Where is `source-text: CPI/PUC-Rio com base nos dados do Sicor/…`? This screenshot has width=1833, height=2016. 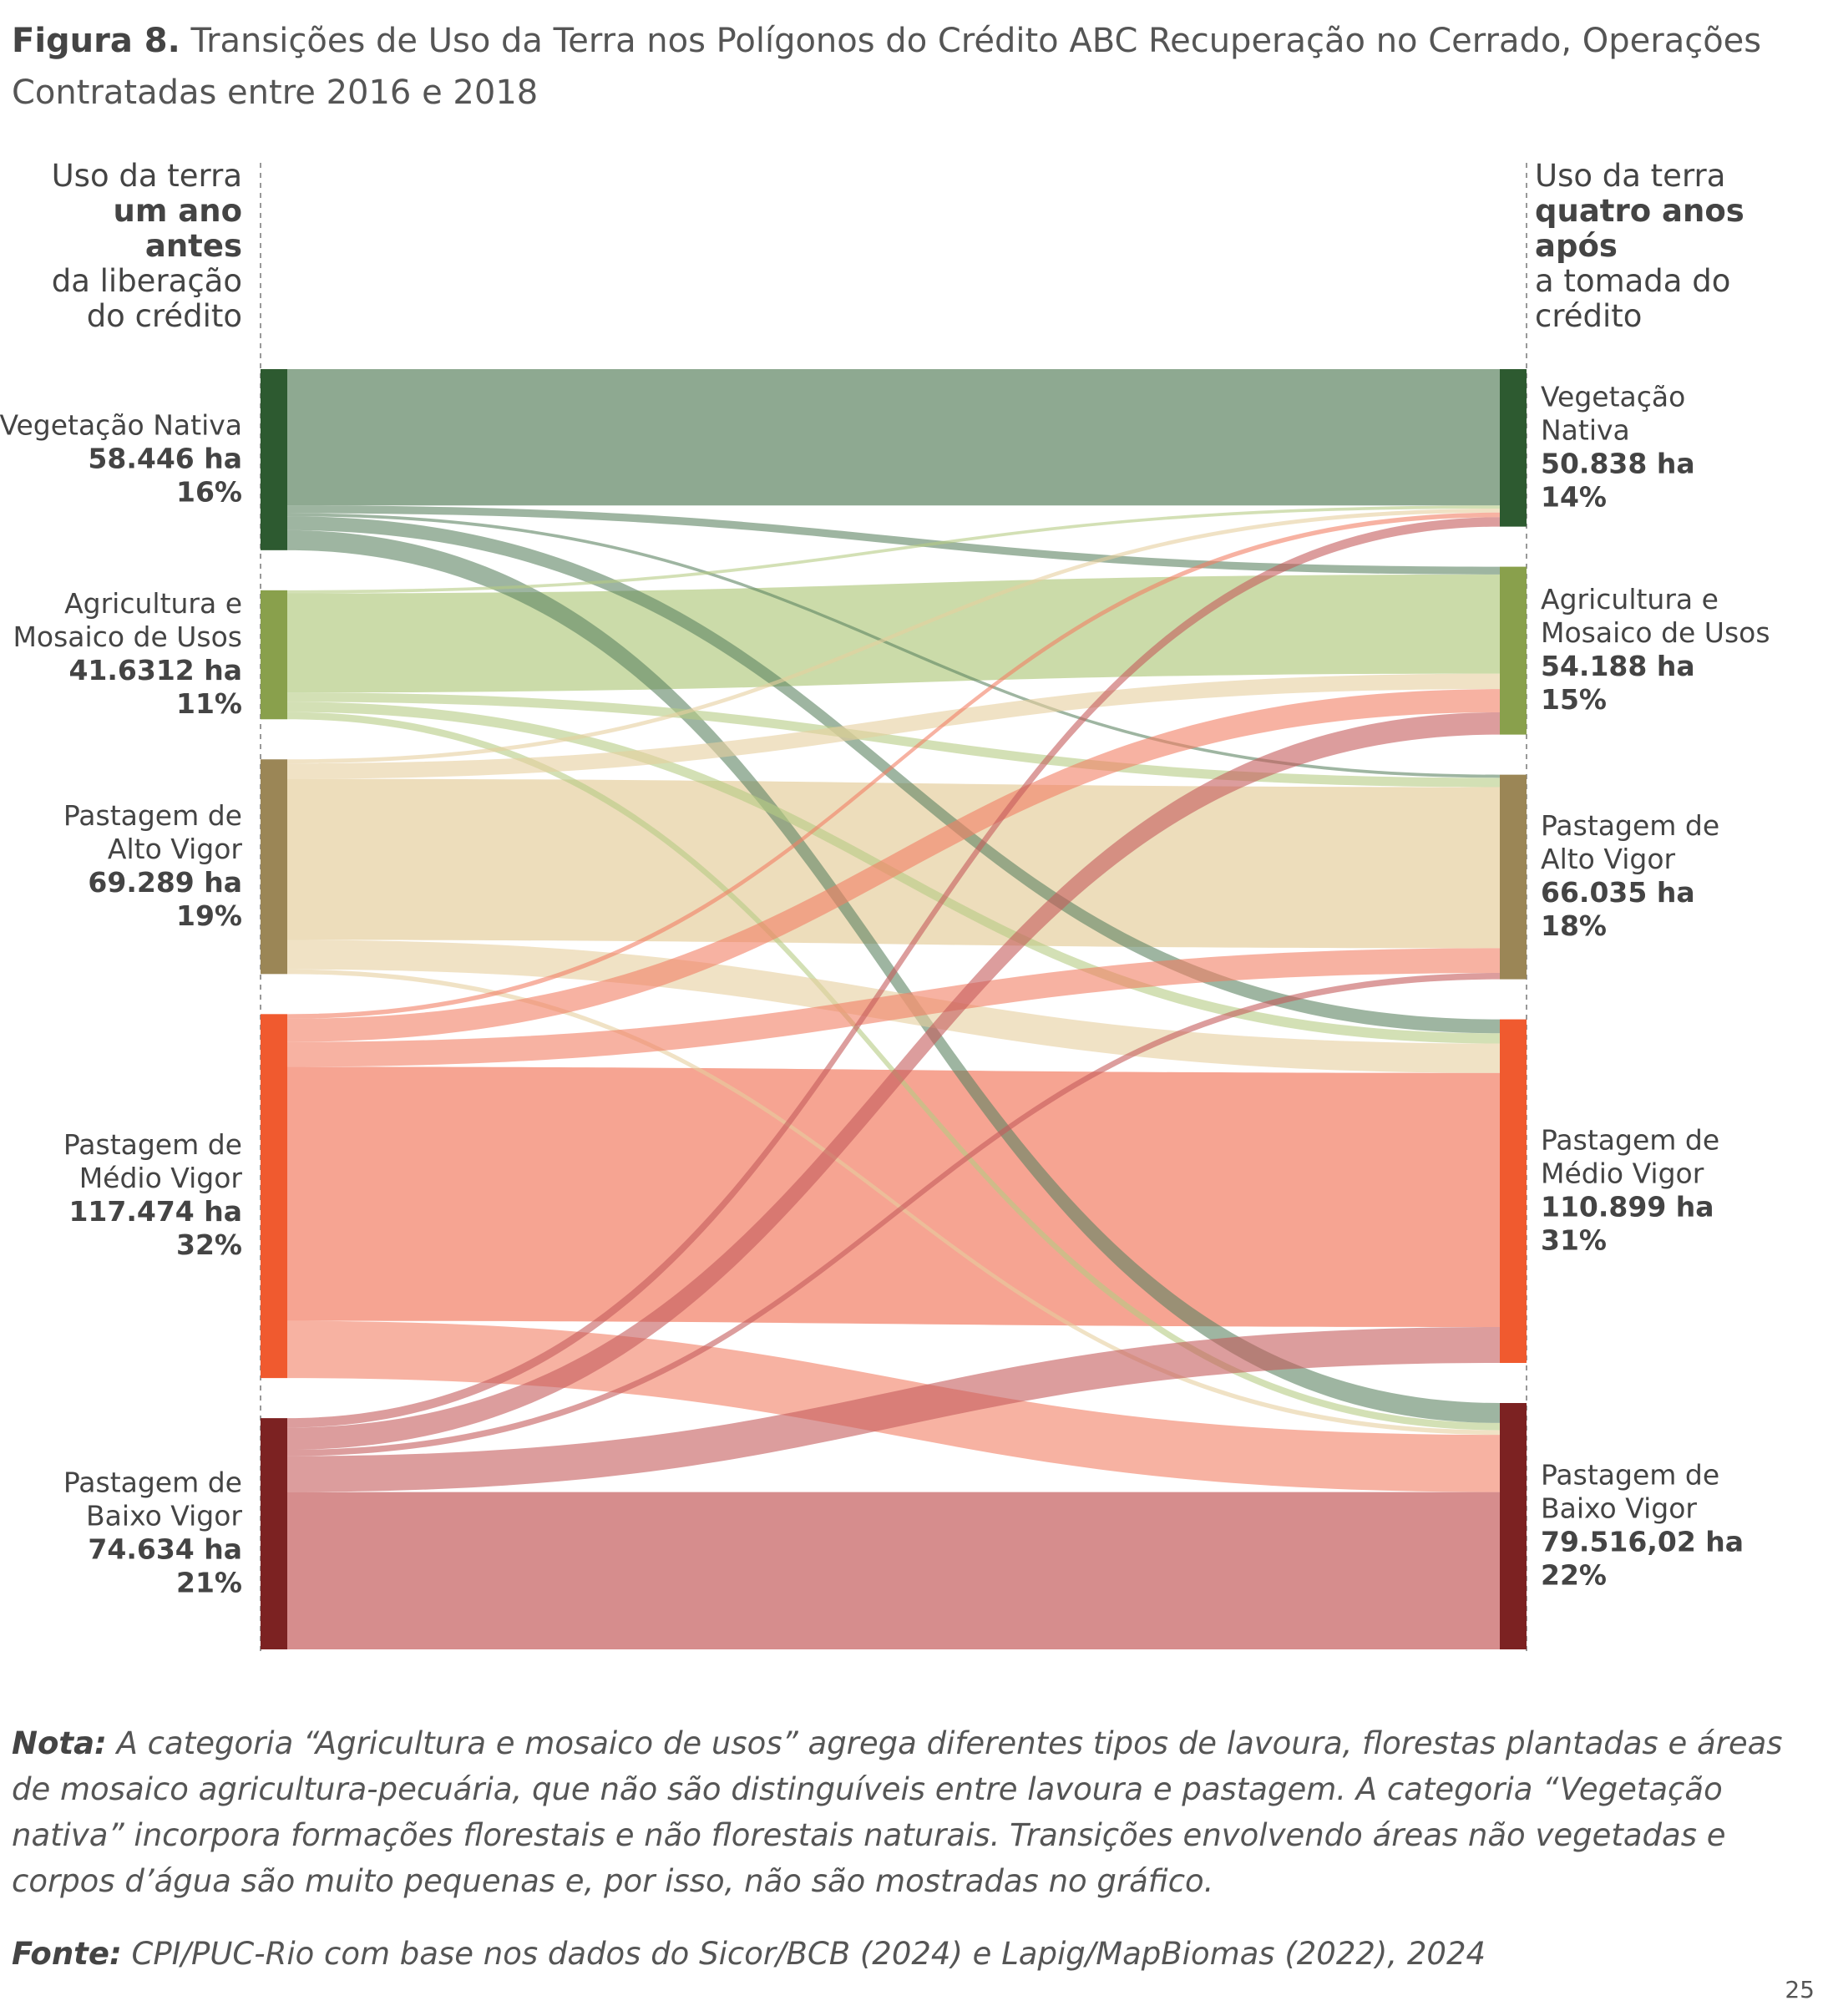 source-text: CPI/PUC-Rio com base nos dados do Sicor/… is located at coordinates (809, 1954).